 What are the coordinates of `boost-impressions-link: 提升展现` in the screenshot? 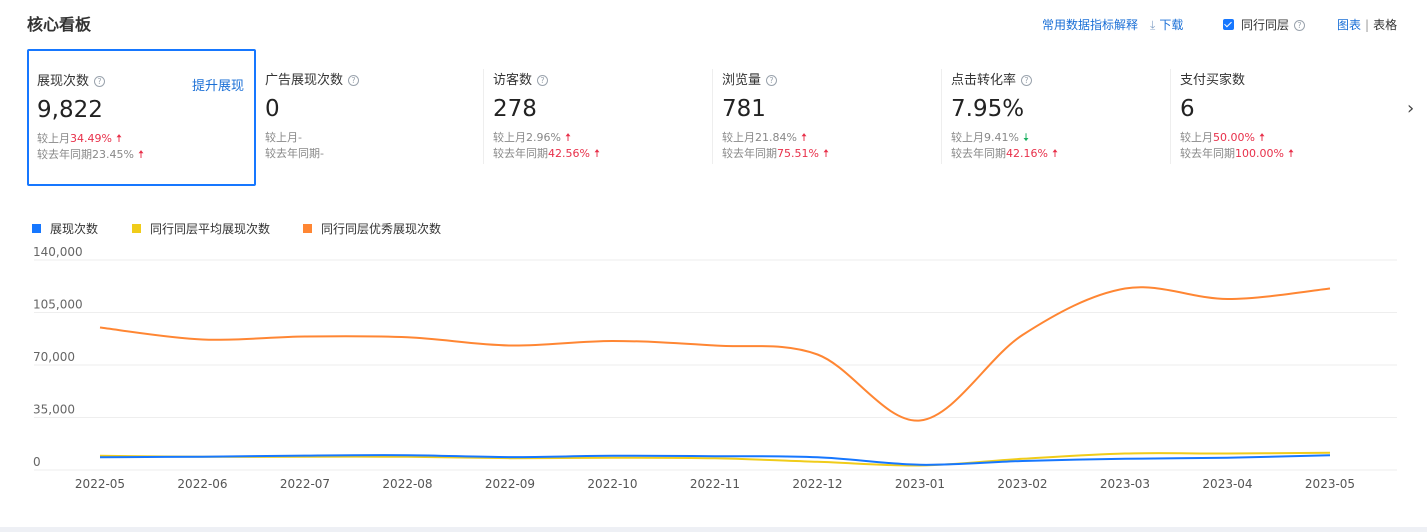 It's located at (217, 86).